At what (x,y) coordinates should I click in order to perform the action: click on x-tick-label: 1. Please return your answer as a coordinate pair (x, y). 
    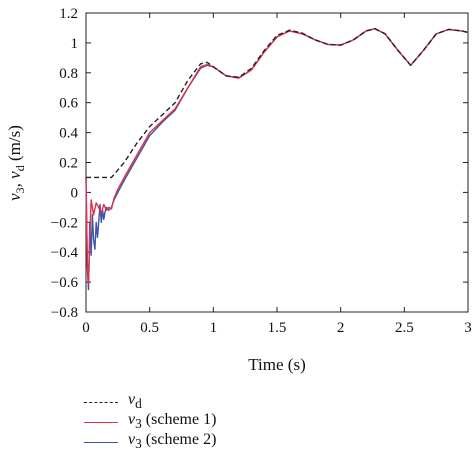
    Looking at the image, I should click on (214, 328).